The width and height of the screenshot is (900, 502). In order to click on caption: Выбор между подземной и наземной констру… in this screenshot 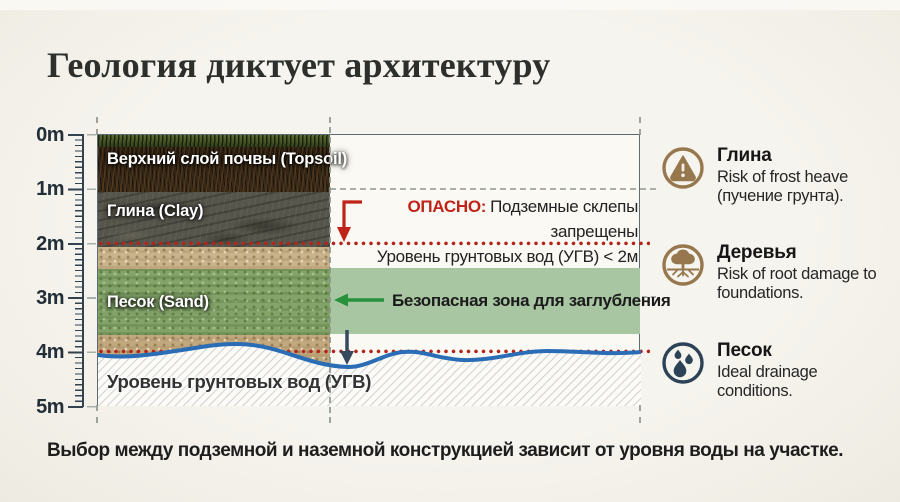, I will do `click(445, 450)`.